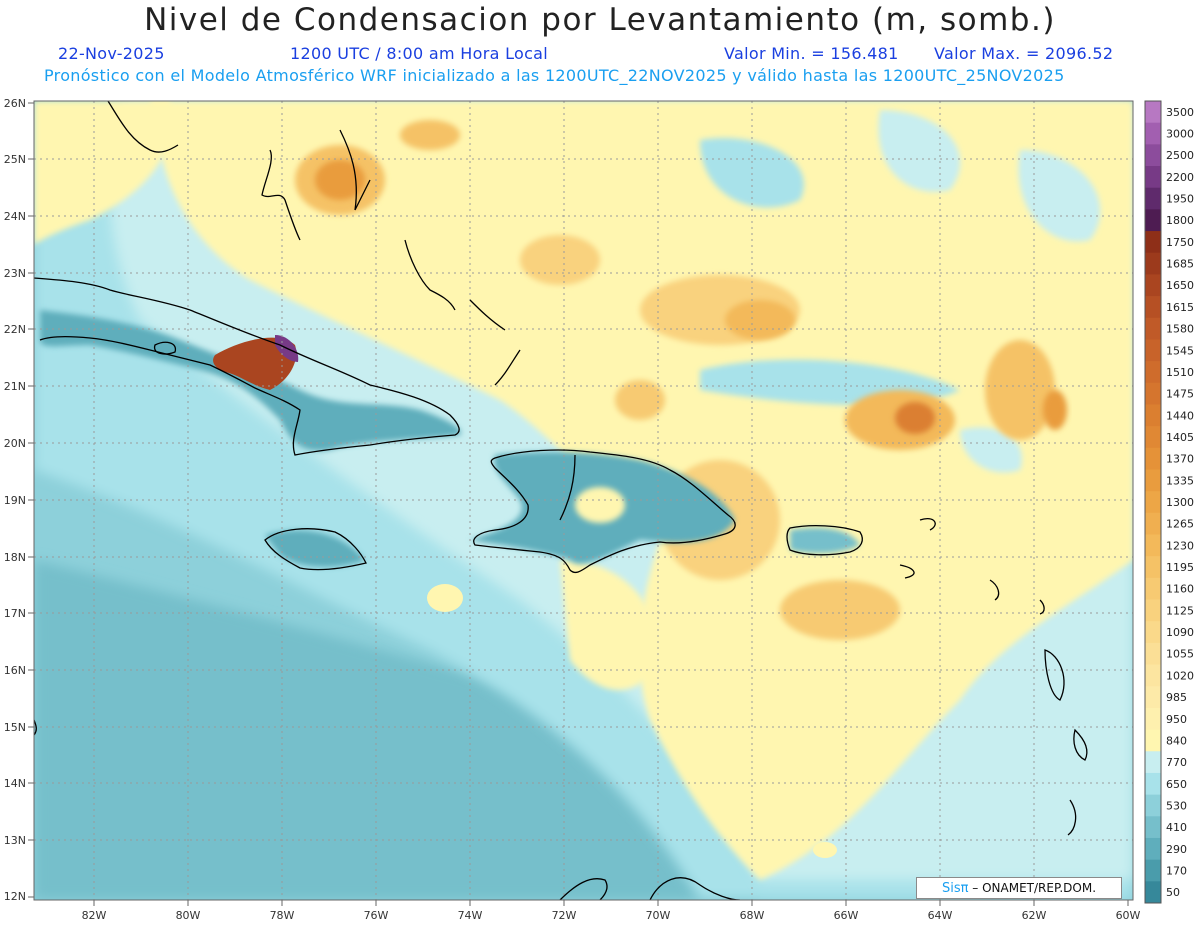  What do you see at coordinates (15, 727) in the screenshot?
I see `lat-label: 15N` at bounding box center [15, 727].